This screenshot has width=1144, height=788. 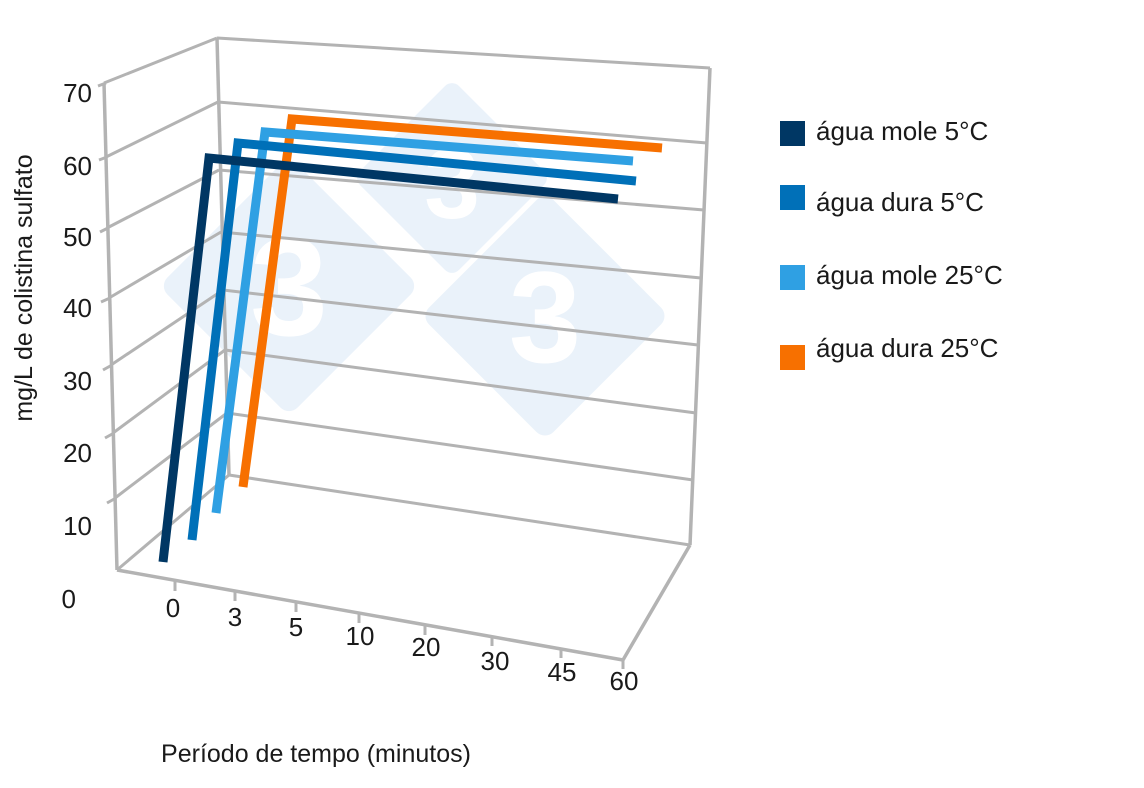 What do you see at coordinates (909, 275) in the screenshot?
I see `legend-label: água mole 25°C` at bounding box center [909, 275].